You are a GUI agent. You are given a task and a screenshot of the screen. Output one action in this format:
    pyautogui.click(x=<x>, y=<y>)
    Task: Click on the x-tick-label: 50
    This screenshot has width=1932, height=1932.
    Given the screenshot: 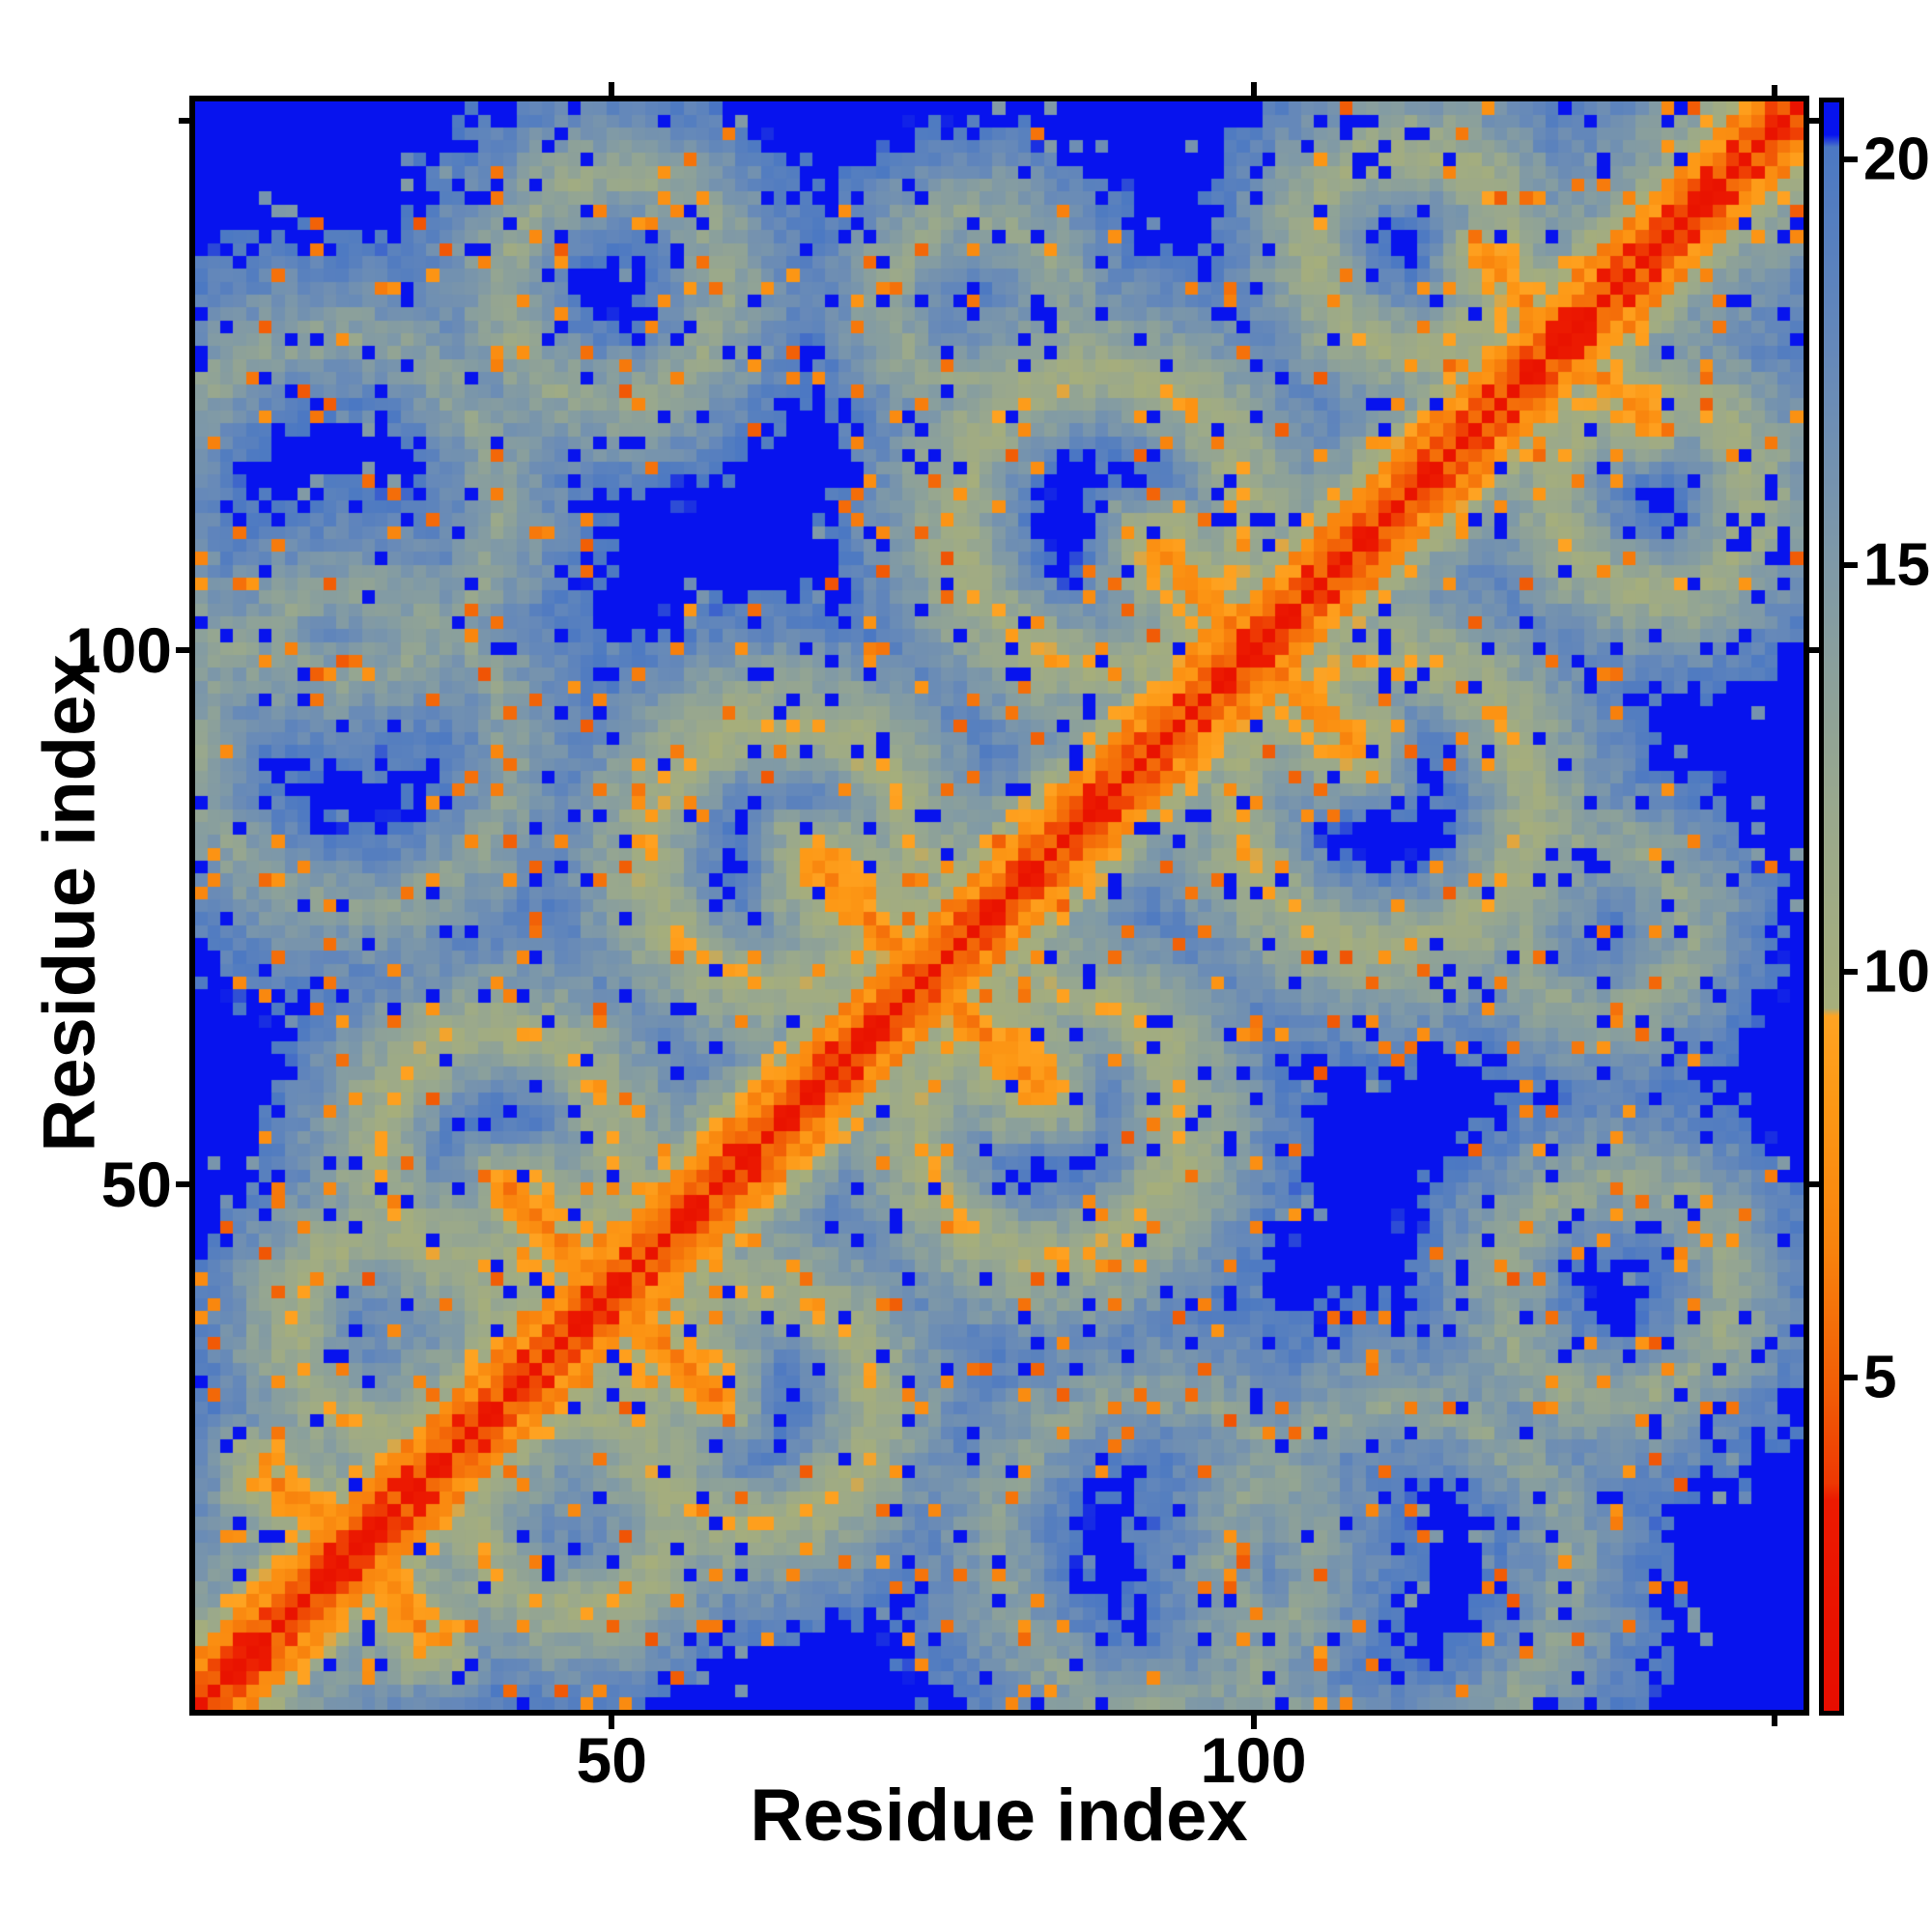 What is the action you would take?
    pyautogui.click(x=611, y=1760)
    